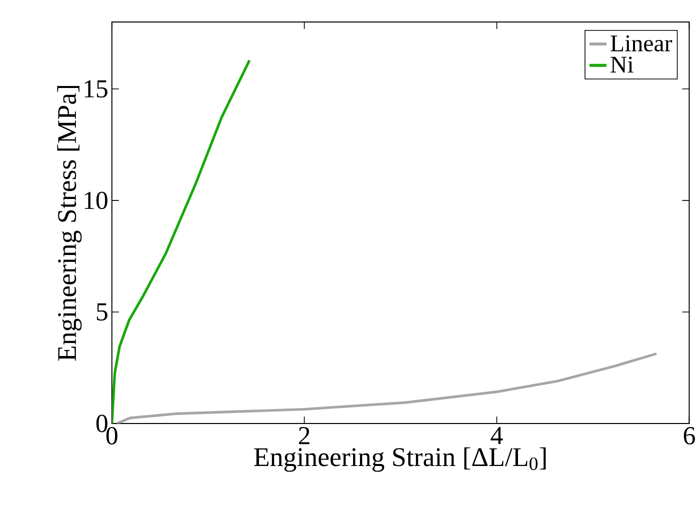  I want to click on y-tick-label: 5, so click(102, 311).